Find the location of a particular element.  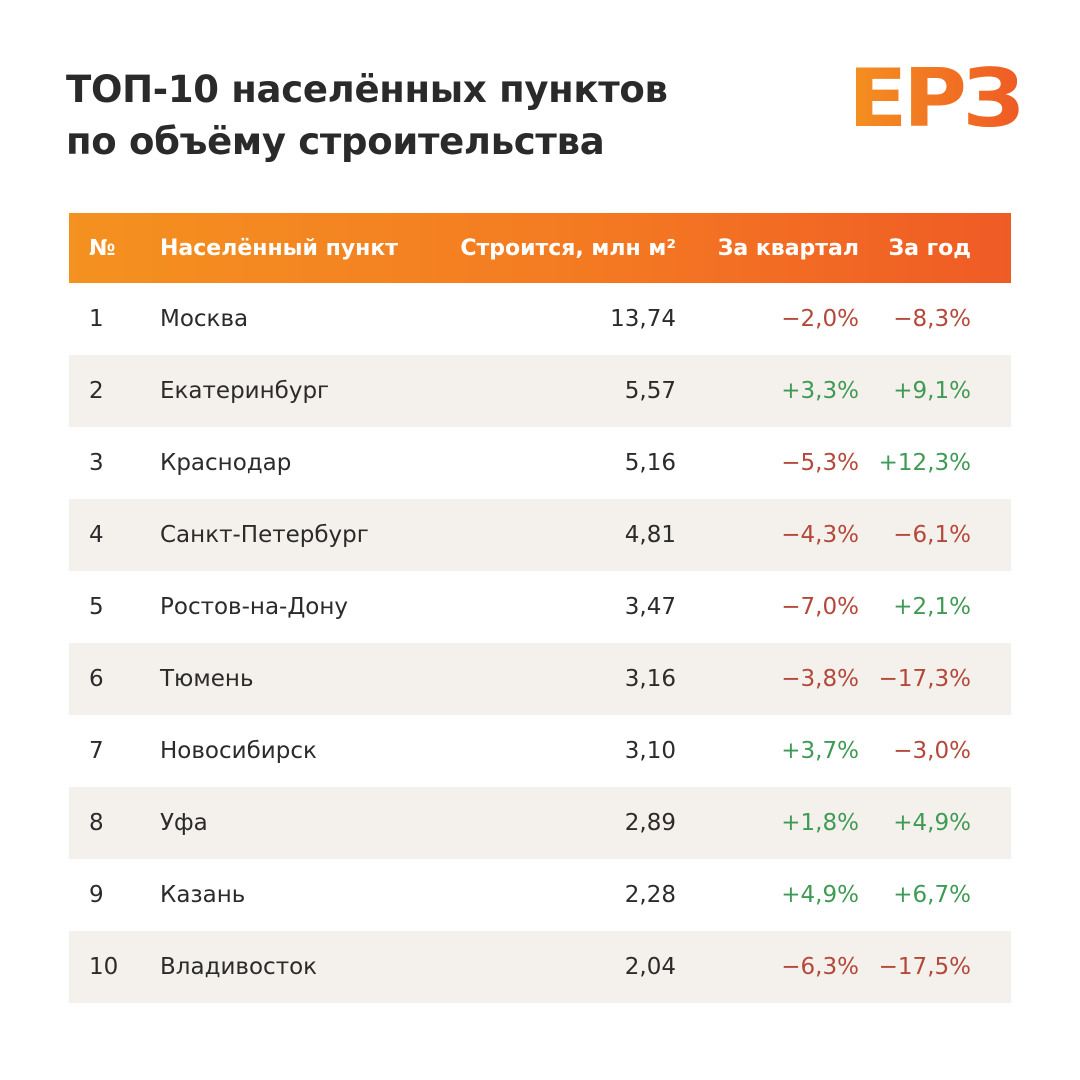

table-row: 5 Ростов-на-Дону 3,47 −7,0% +2,1% is located at coordinates (540, 607).